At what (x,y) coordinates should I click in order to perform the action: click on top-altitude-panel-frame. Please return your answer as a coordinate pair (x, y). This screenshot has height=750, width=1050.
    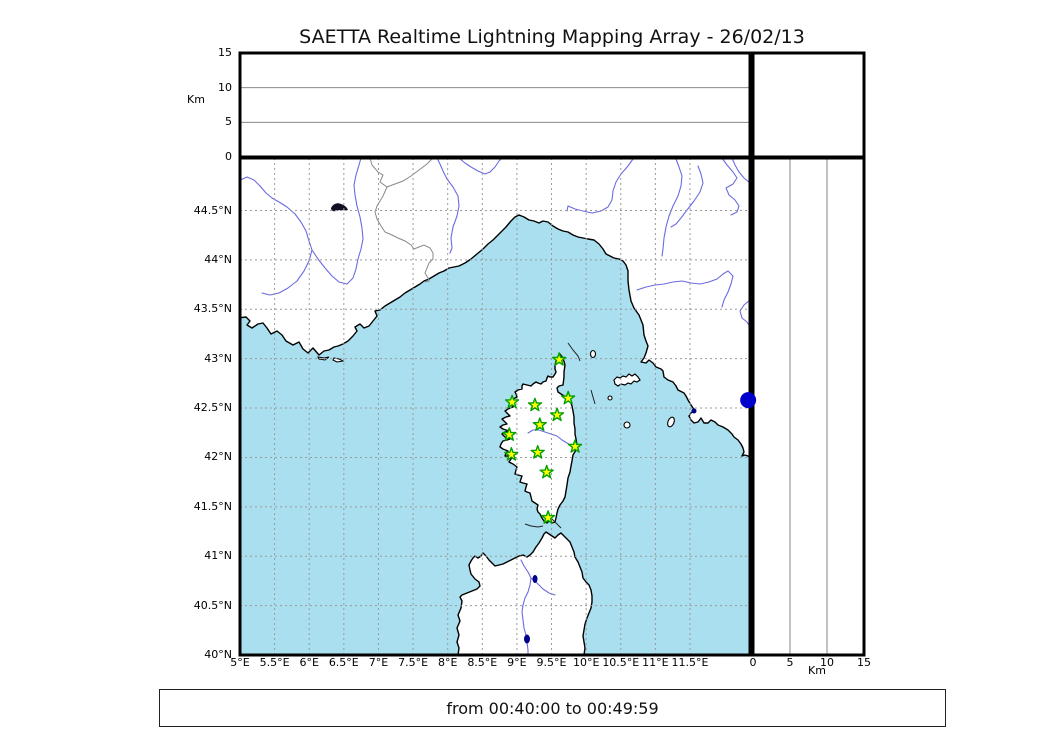
    Looking at the image, I should click on (495, 105).